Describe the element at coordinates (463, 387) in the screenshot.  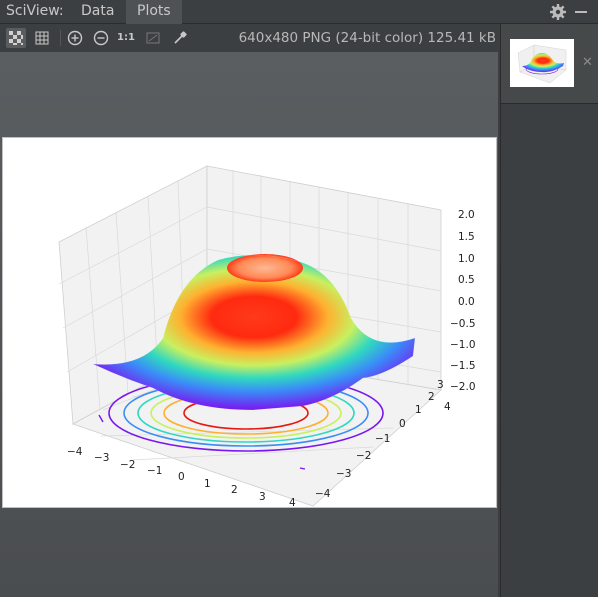
I see `z-tick-label: −2.0` at that location.